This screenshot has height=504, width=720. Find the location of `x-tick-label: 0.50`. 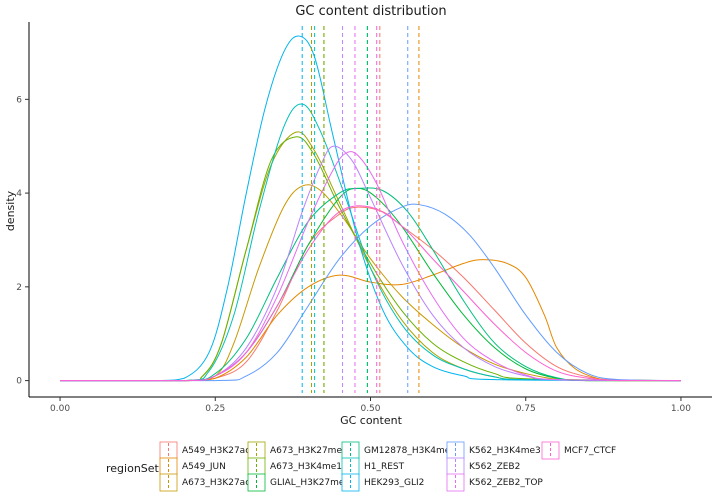

x-tick-label: 0.50 is located at coordinates (370, 409).